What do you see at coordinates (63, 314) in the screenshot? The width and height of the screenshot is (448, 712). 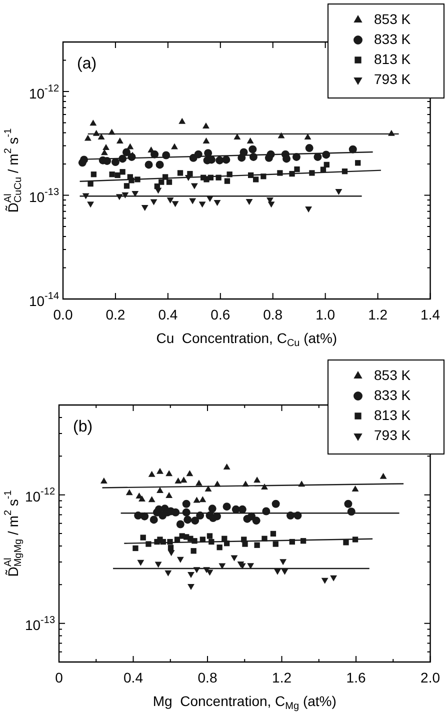 I see `x-tick-label: 0.0` at bounding box center [63, 314].